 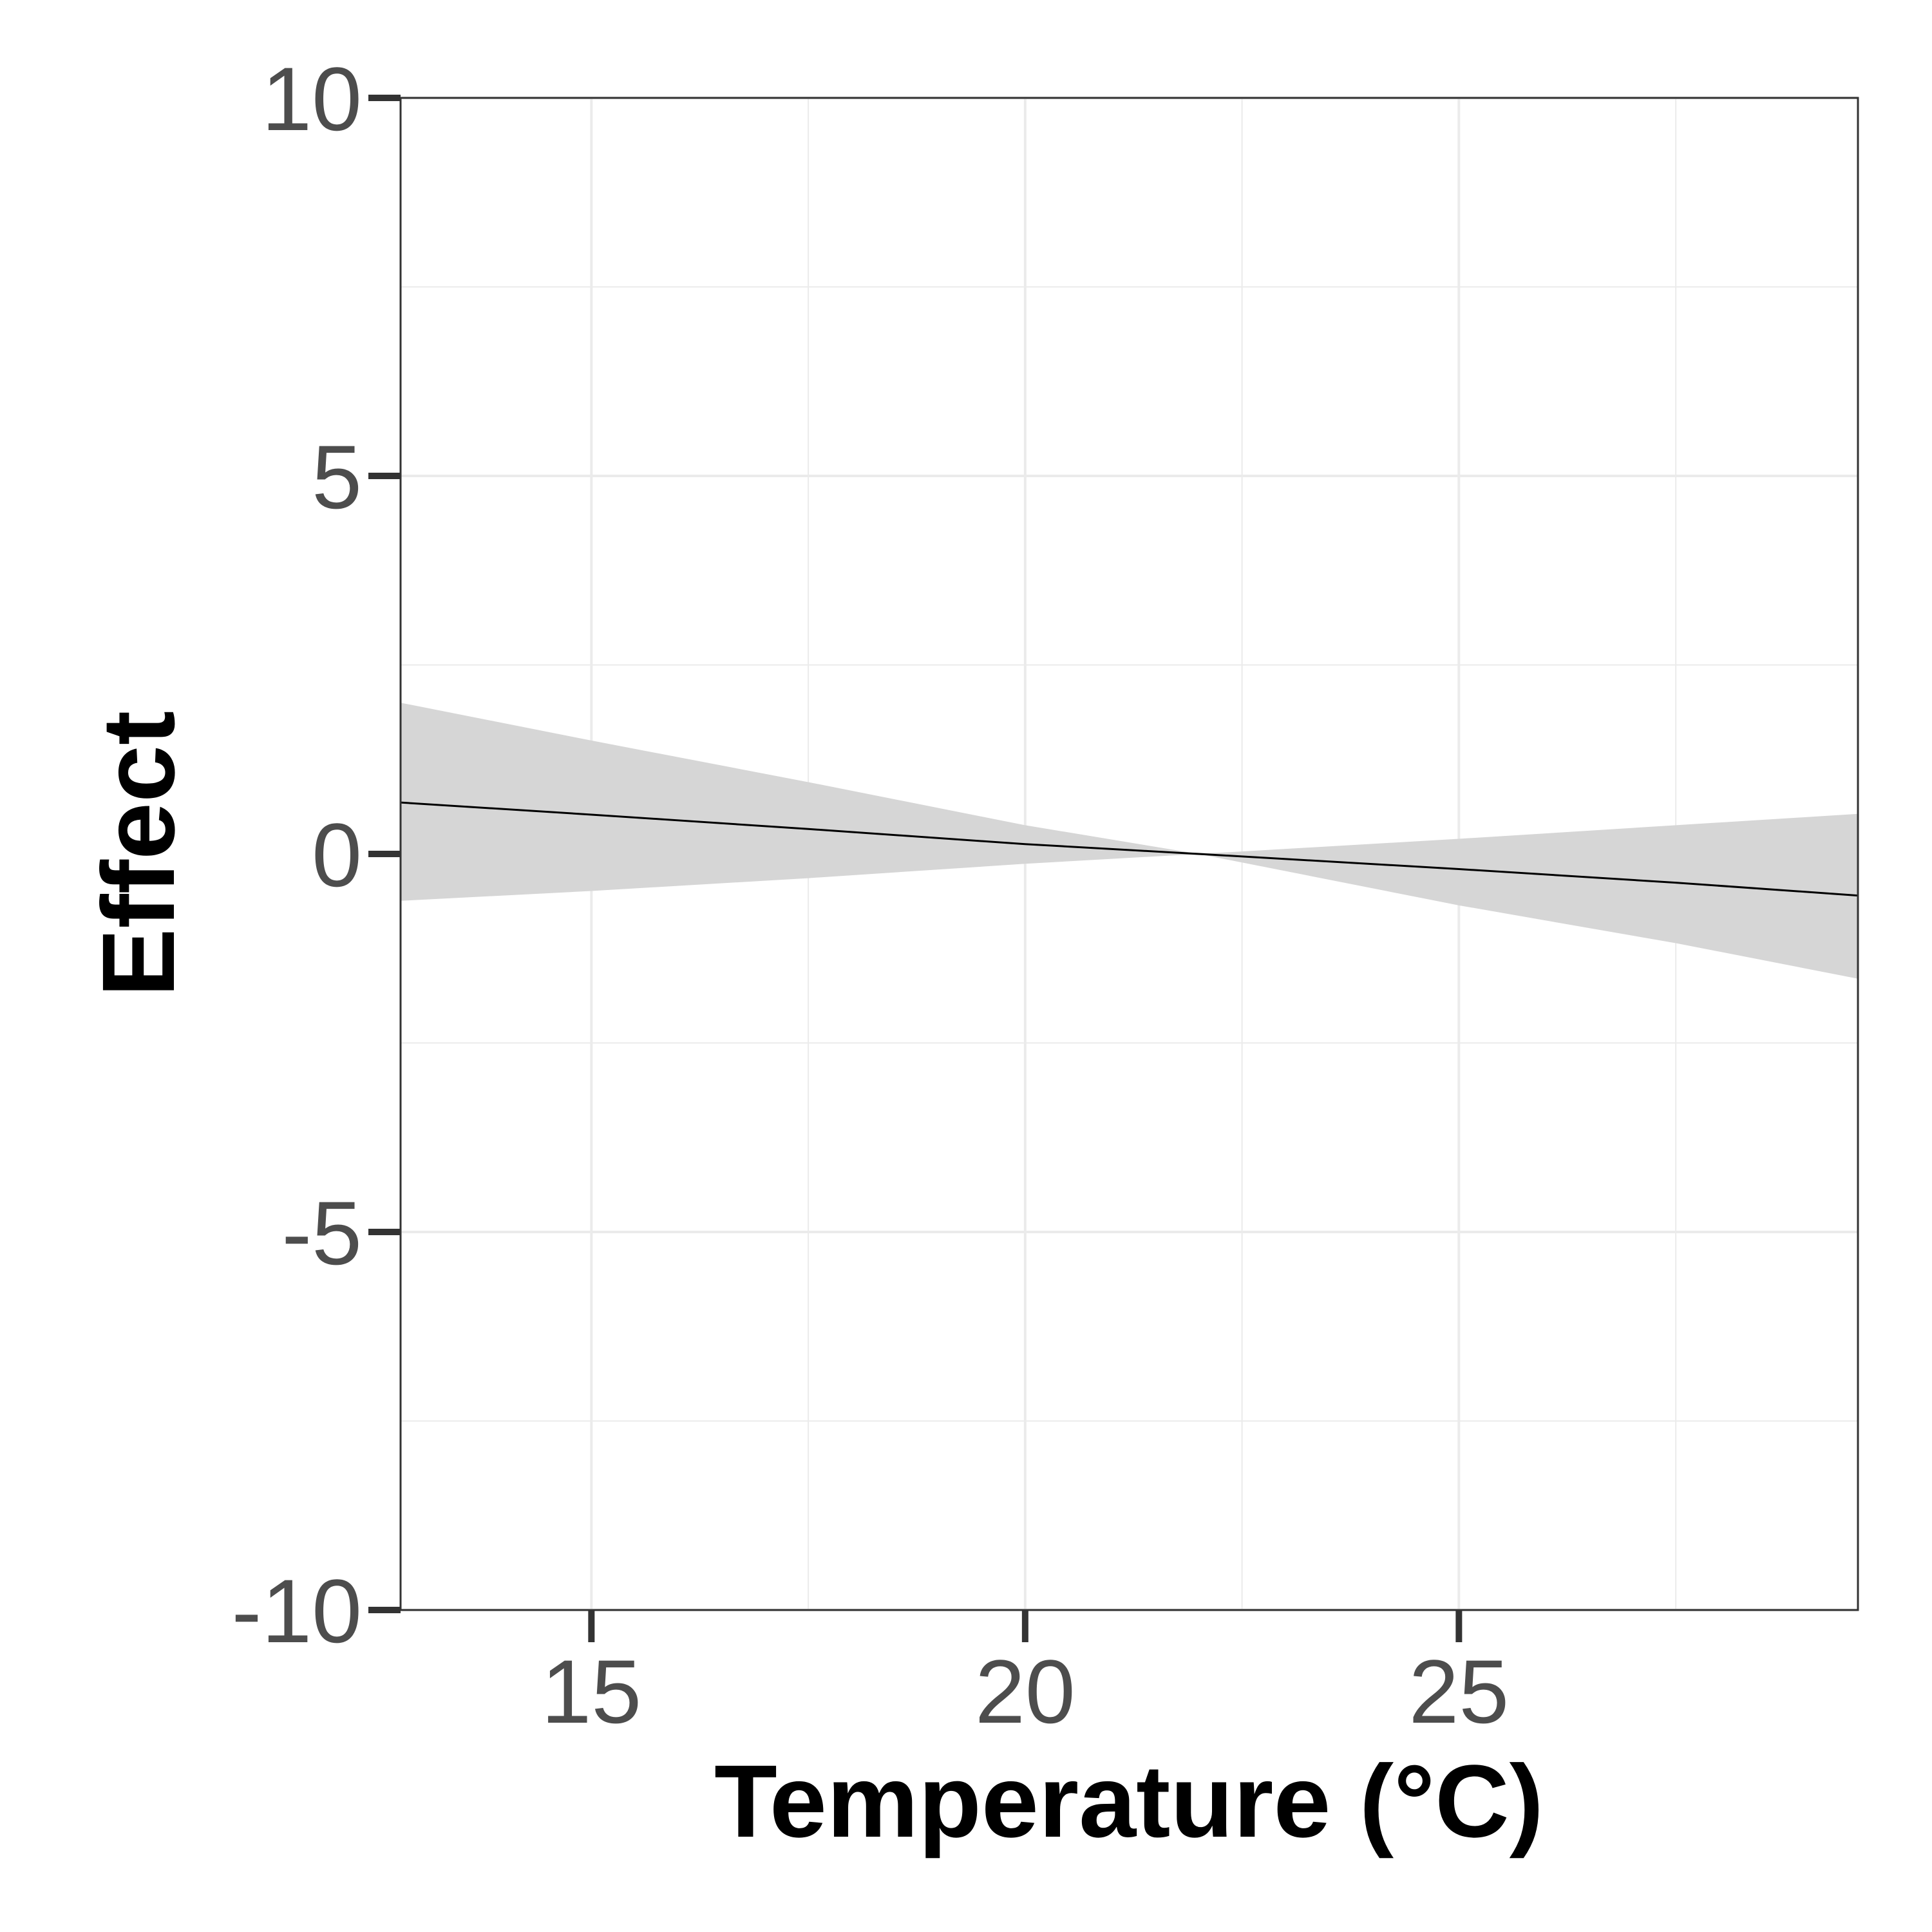 I want to click on x-axis-ticks: 15 20 25, so click(x=1025, y=1676).